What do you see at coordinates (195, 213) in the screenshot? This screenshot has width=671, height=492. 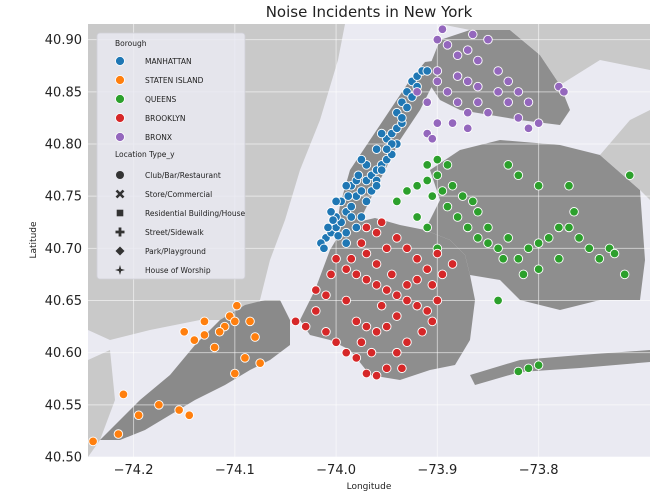 I see `legend-label: Residential Building/House` at bounding box center [195, 213].